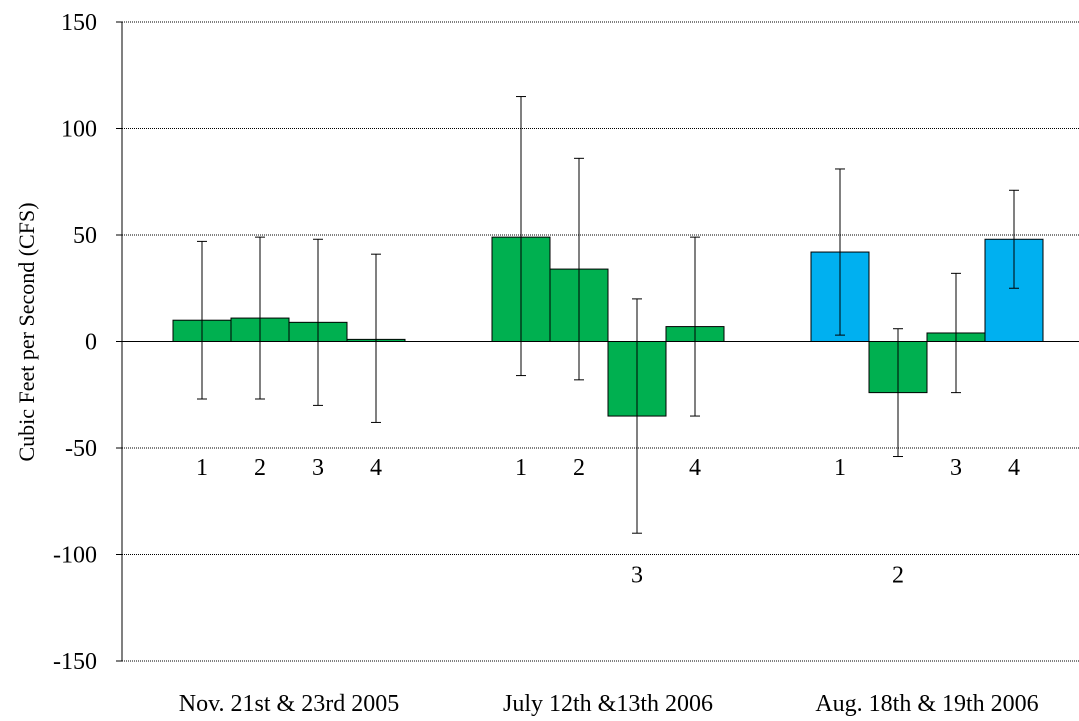 The width and height of the screenshot is (1079, 721). I want to click on y-axis-title: Cubic Feet per Second (CFS), so click(26, 331).